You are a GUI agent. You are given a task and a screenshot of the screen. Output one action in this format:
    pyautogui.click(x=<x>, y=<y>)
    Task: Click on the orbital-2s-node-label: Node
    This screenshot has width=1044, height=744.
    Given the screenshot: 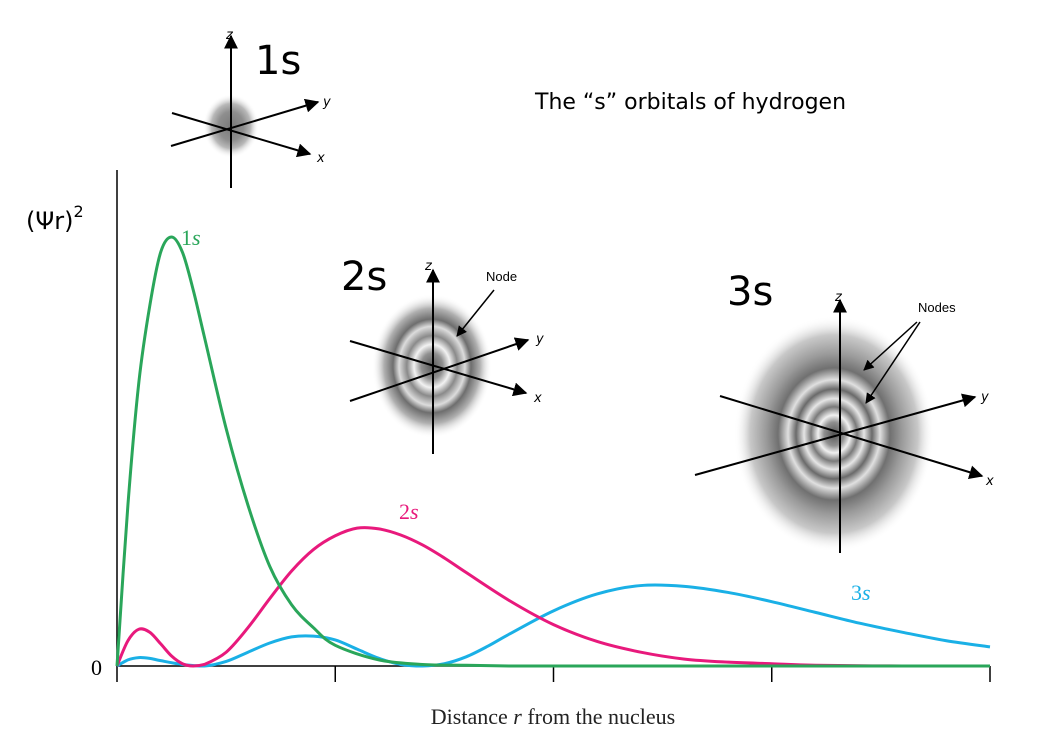 What is the action you would take?
    pyautogui.click(x=501, y=276)
    